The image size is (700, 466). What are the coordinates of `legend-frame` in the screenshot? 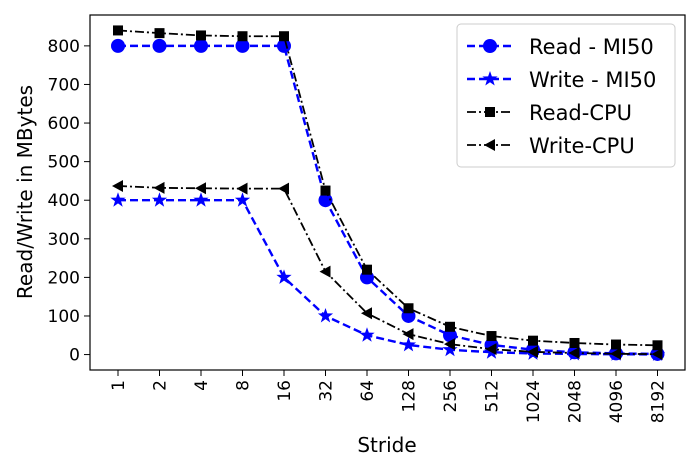 It's located at (566, 95).